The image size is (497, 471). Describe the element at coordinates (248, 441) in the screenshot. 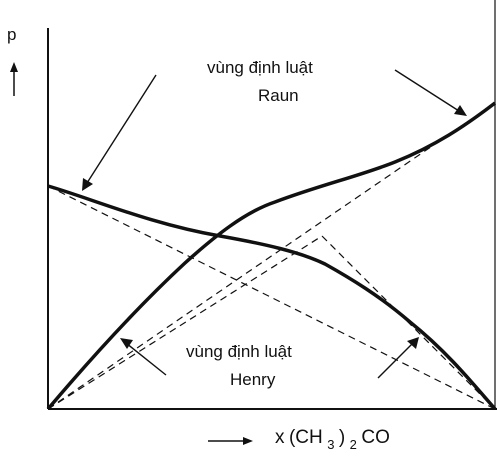

I see `x-axis-arrow-head` at that location.